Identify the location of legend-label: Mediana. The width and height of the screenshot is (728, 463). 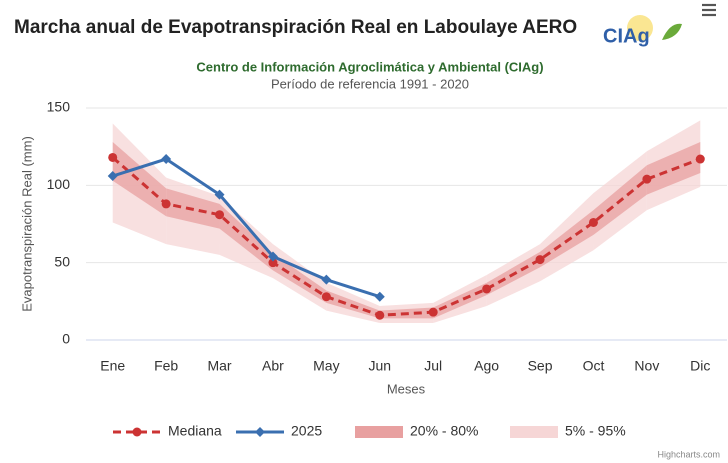
(195, 431).